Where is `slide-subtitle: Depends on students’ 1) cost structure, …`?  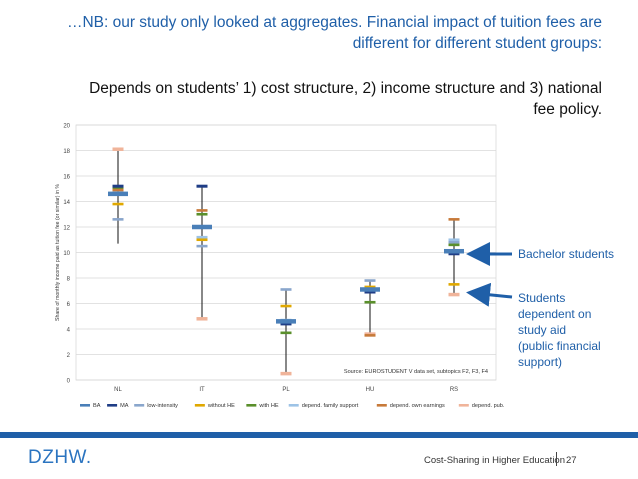
slide-subtitle: Depends on students’ 1) cost structure, … is located at coordinates (322, 99).